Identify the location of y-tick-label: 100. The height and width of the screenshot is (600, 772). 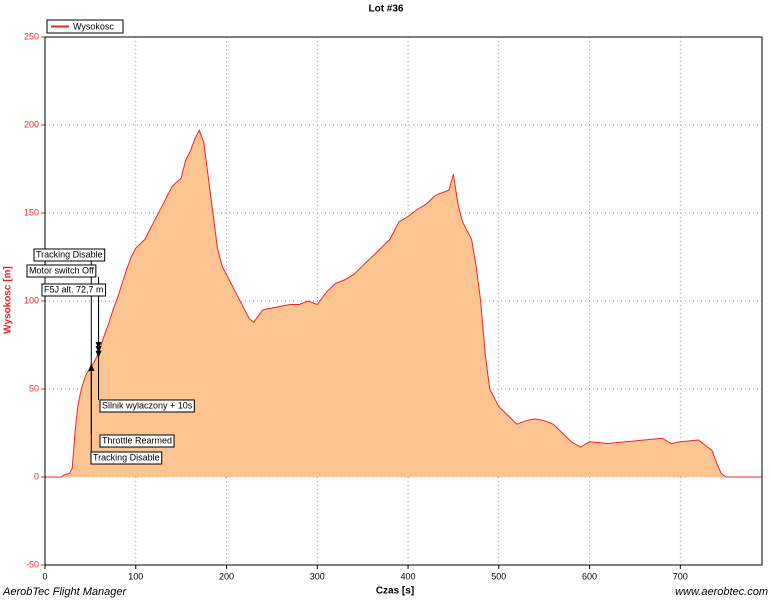
(31, 300).